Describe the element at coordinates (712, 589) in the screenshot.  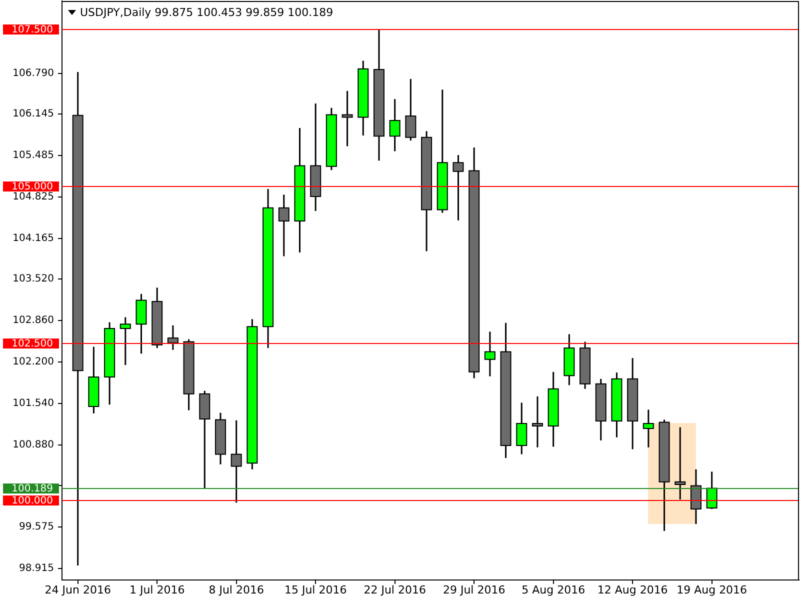
I see `x-tick-label: 19 Aug 2016` at that location.